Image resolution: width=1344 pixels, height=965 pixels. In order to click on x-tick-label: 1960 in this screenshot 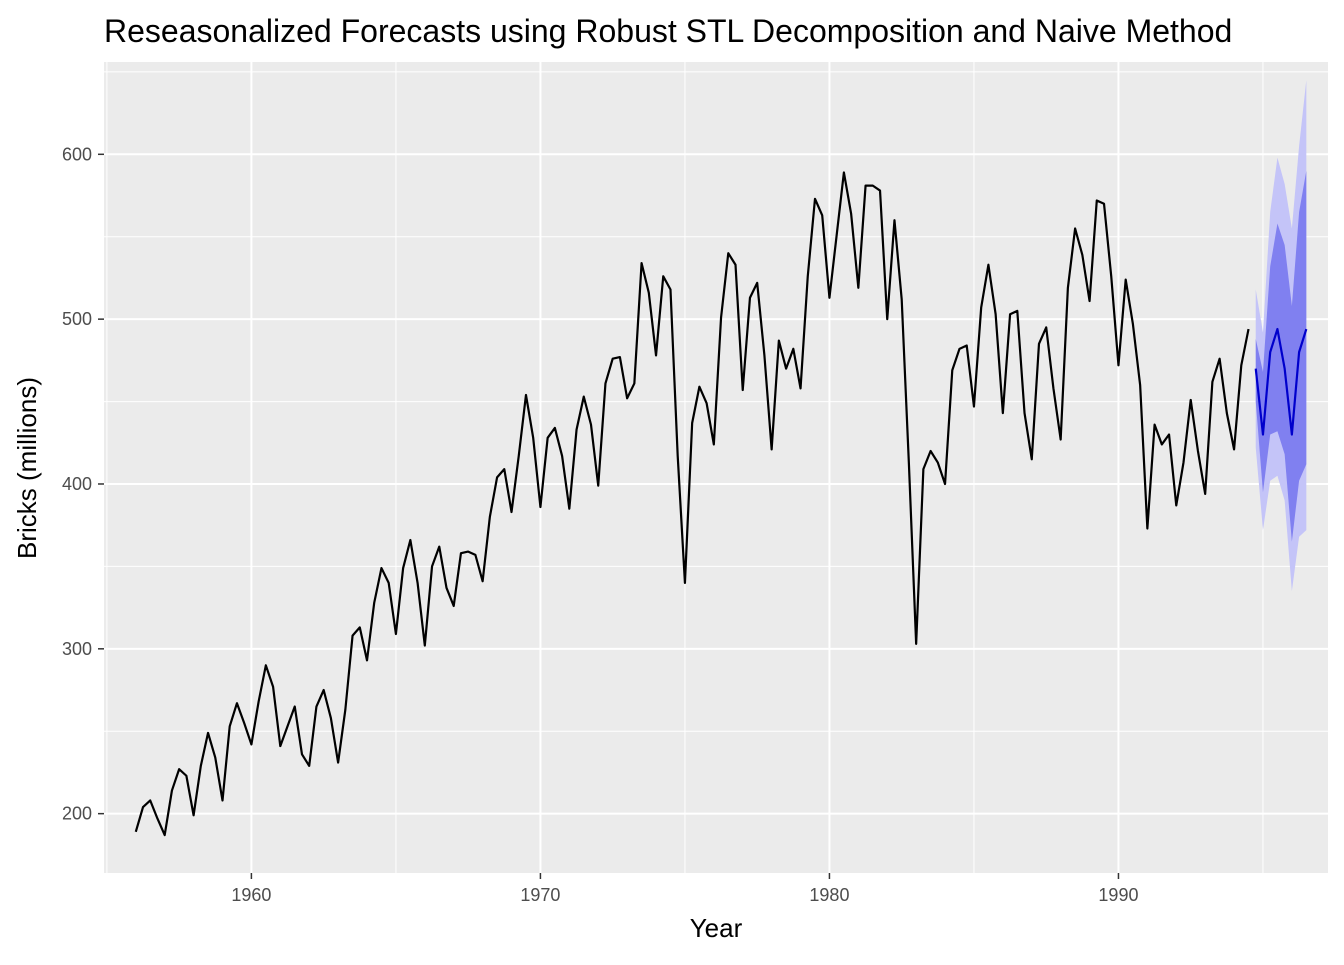, I will do `click(251, 895)`.